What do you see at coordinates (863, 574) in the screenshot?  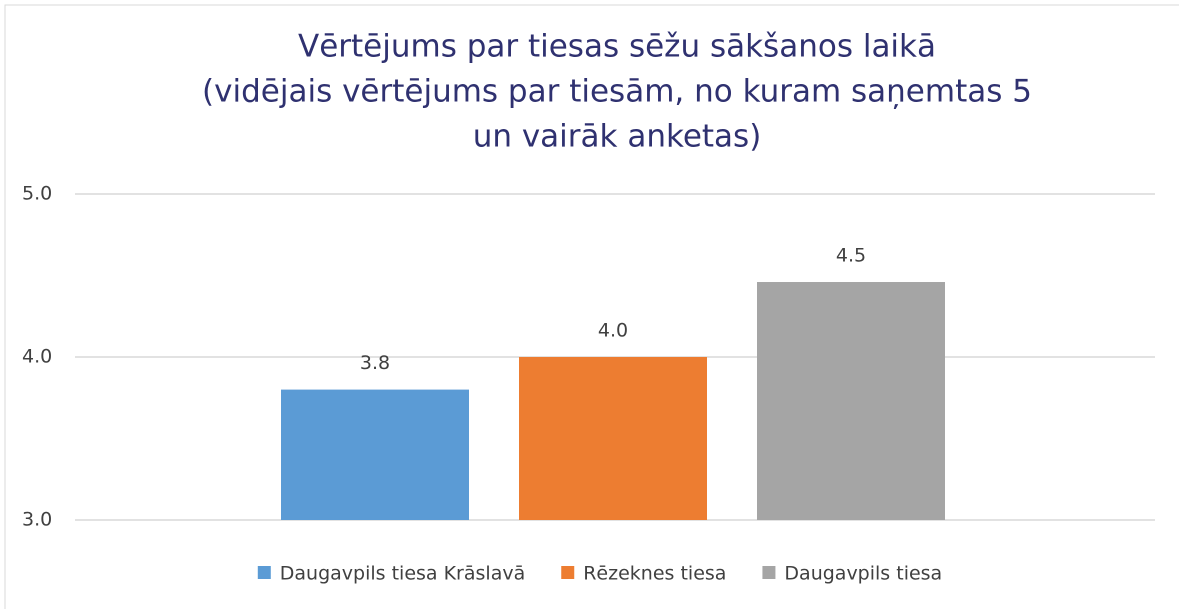 I see `legend-label: Daugavpils tiesa` at bounding box center [863, 574].